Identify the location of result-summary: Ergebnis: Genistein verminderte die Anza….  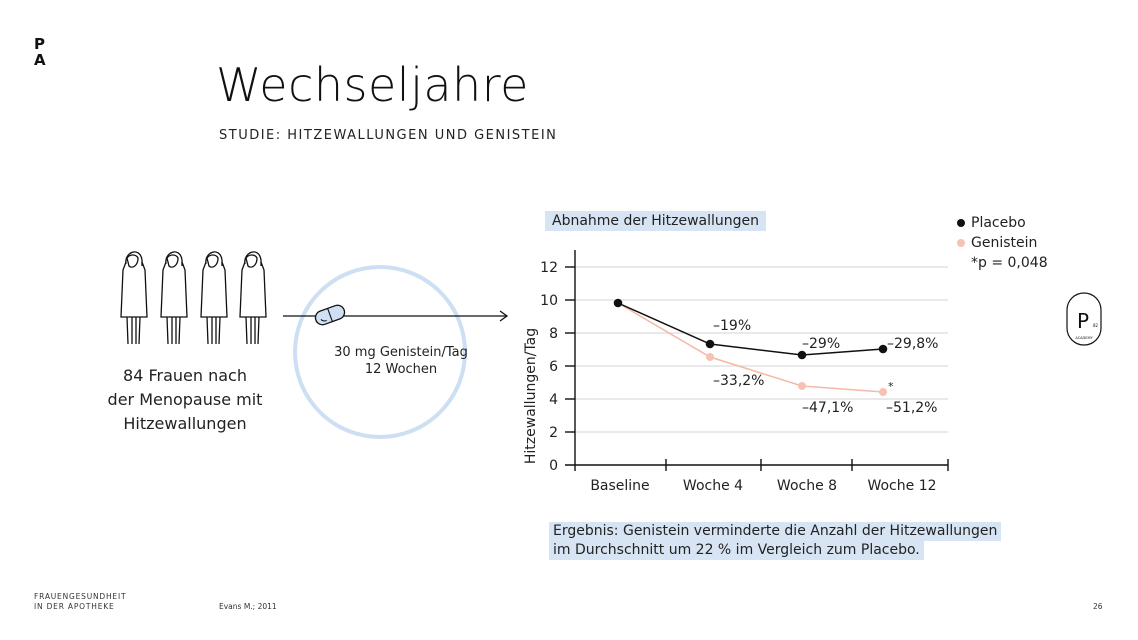
(775, 541).